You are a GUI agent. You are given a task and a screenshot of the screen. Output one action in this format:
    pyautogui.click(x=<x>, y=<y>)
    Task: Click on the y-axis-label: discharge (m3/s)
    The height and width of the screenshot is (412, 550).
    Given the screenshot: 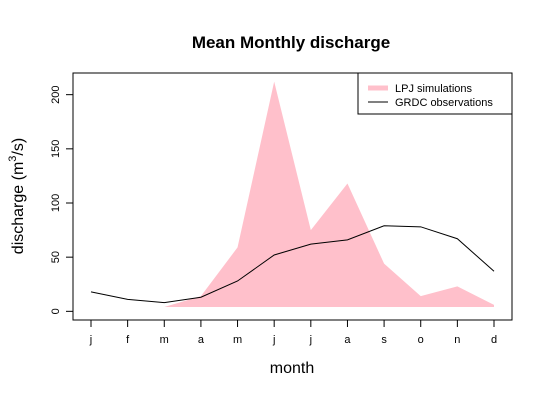 What is the action you would take?
    pyautogui.click(x=17, y=196)
    